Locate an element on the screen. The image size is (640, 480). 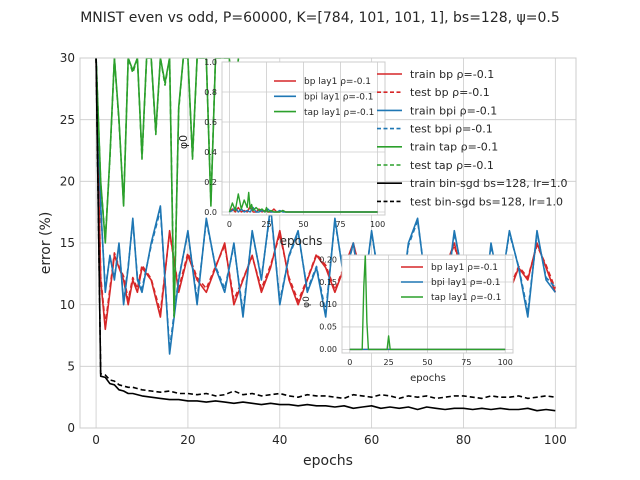
main-legend-label: test bin-sgd bs=128, lr=1.0 is located at coordinates (486, 201).